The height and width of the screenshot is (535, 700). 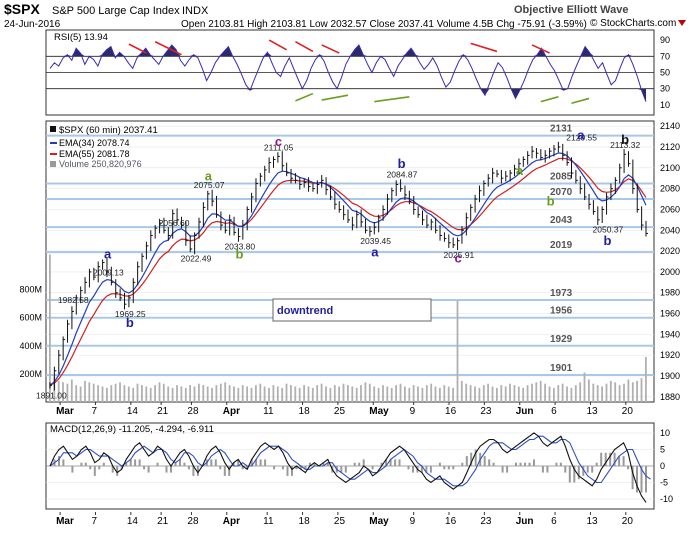 What do you see at coordinates (665, 56) in the screenshot?
I see `rsi-tick-label: 70` at bounding box center [665, 56].